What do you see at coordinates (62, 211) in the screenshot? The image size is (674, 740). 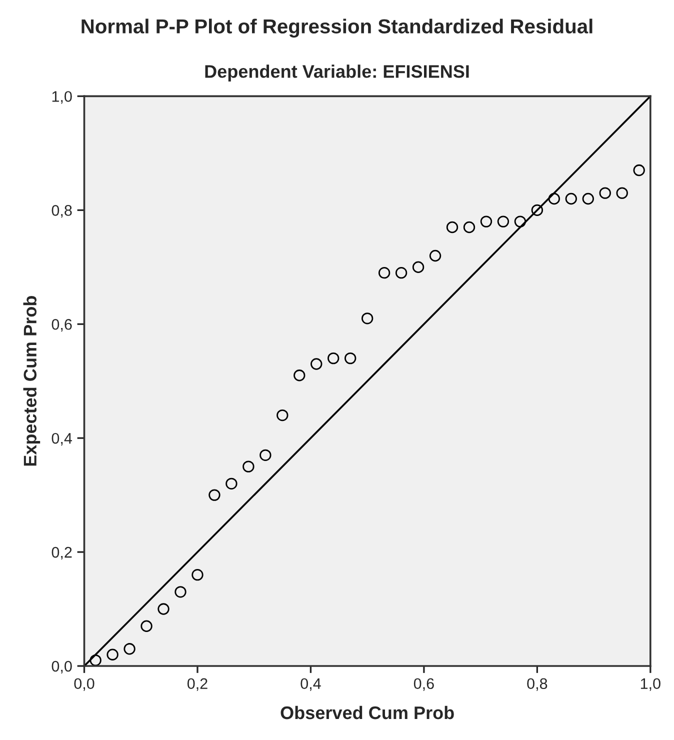 I see `y-tick-label: 0,8` at bounding box center [62, 211].